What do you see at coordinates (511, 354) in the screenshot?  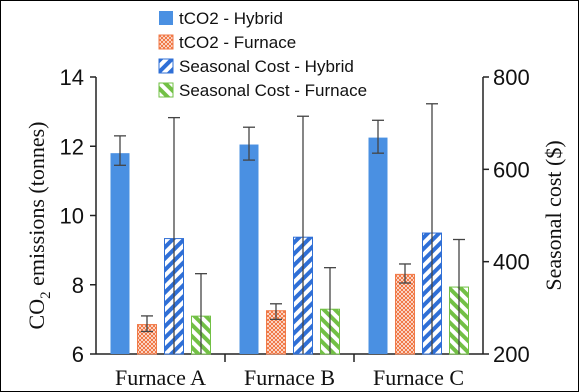 I see `right-tick-label: 200` at bounding box center [511, 354].